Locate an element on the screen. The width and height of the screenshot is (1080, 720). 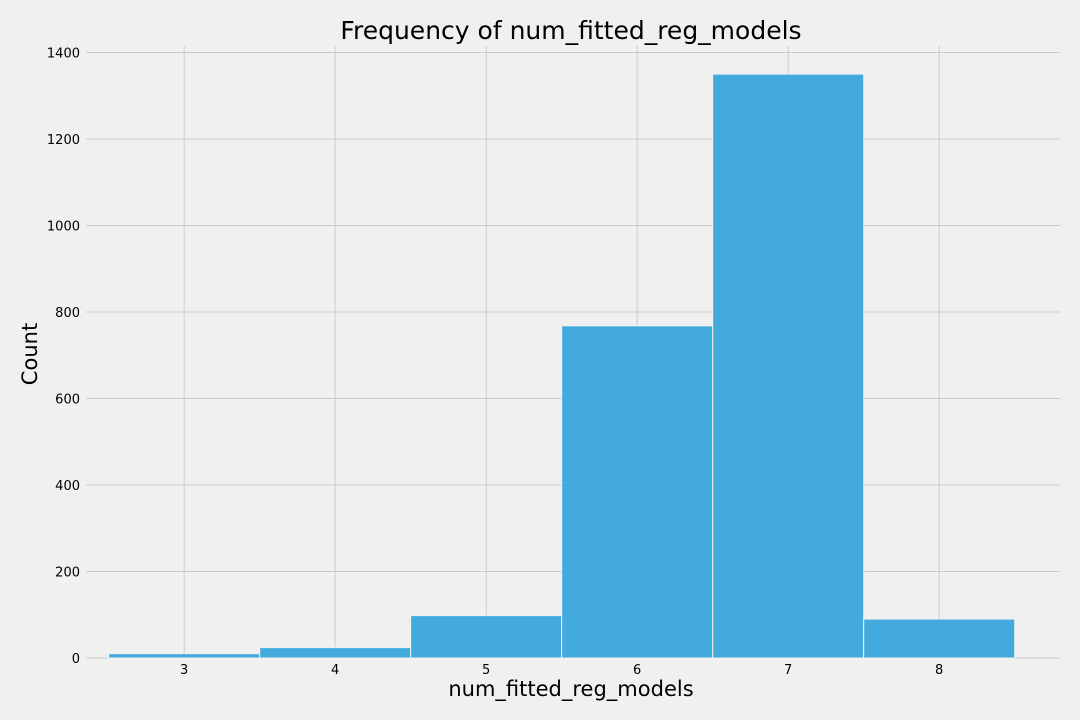
y-tick-label: 1400 is located at coordinates (63, 53).